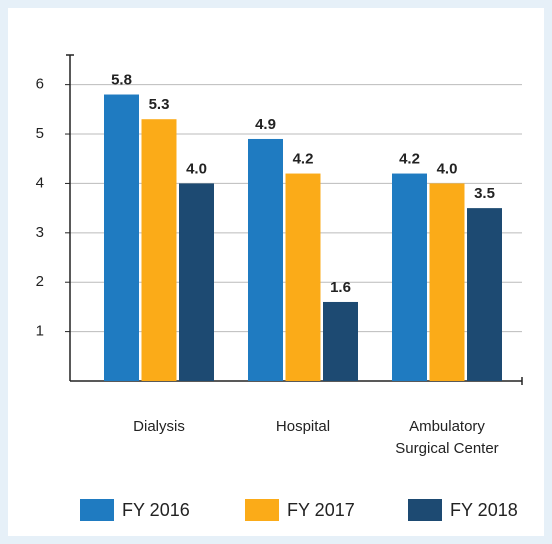 This screenshot has width=552, height=544. I want to click on legend-label: FY 2018, so click(484, 510).